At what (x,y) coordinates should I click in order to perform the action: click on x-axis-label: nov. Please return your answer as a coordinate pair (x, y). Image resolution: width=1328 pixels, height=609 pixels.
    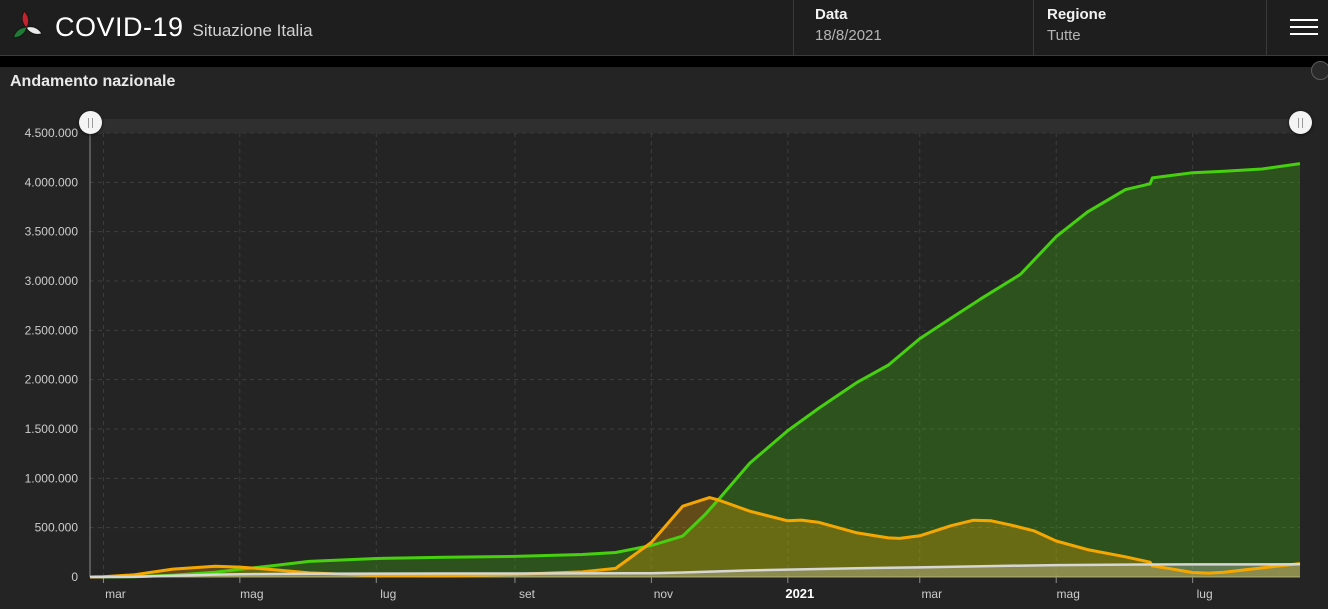
    Looking at the image, I should click on (663, 594).